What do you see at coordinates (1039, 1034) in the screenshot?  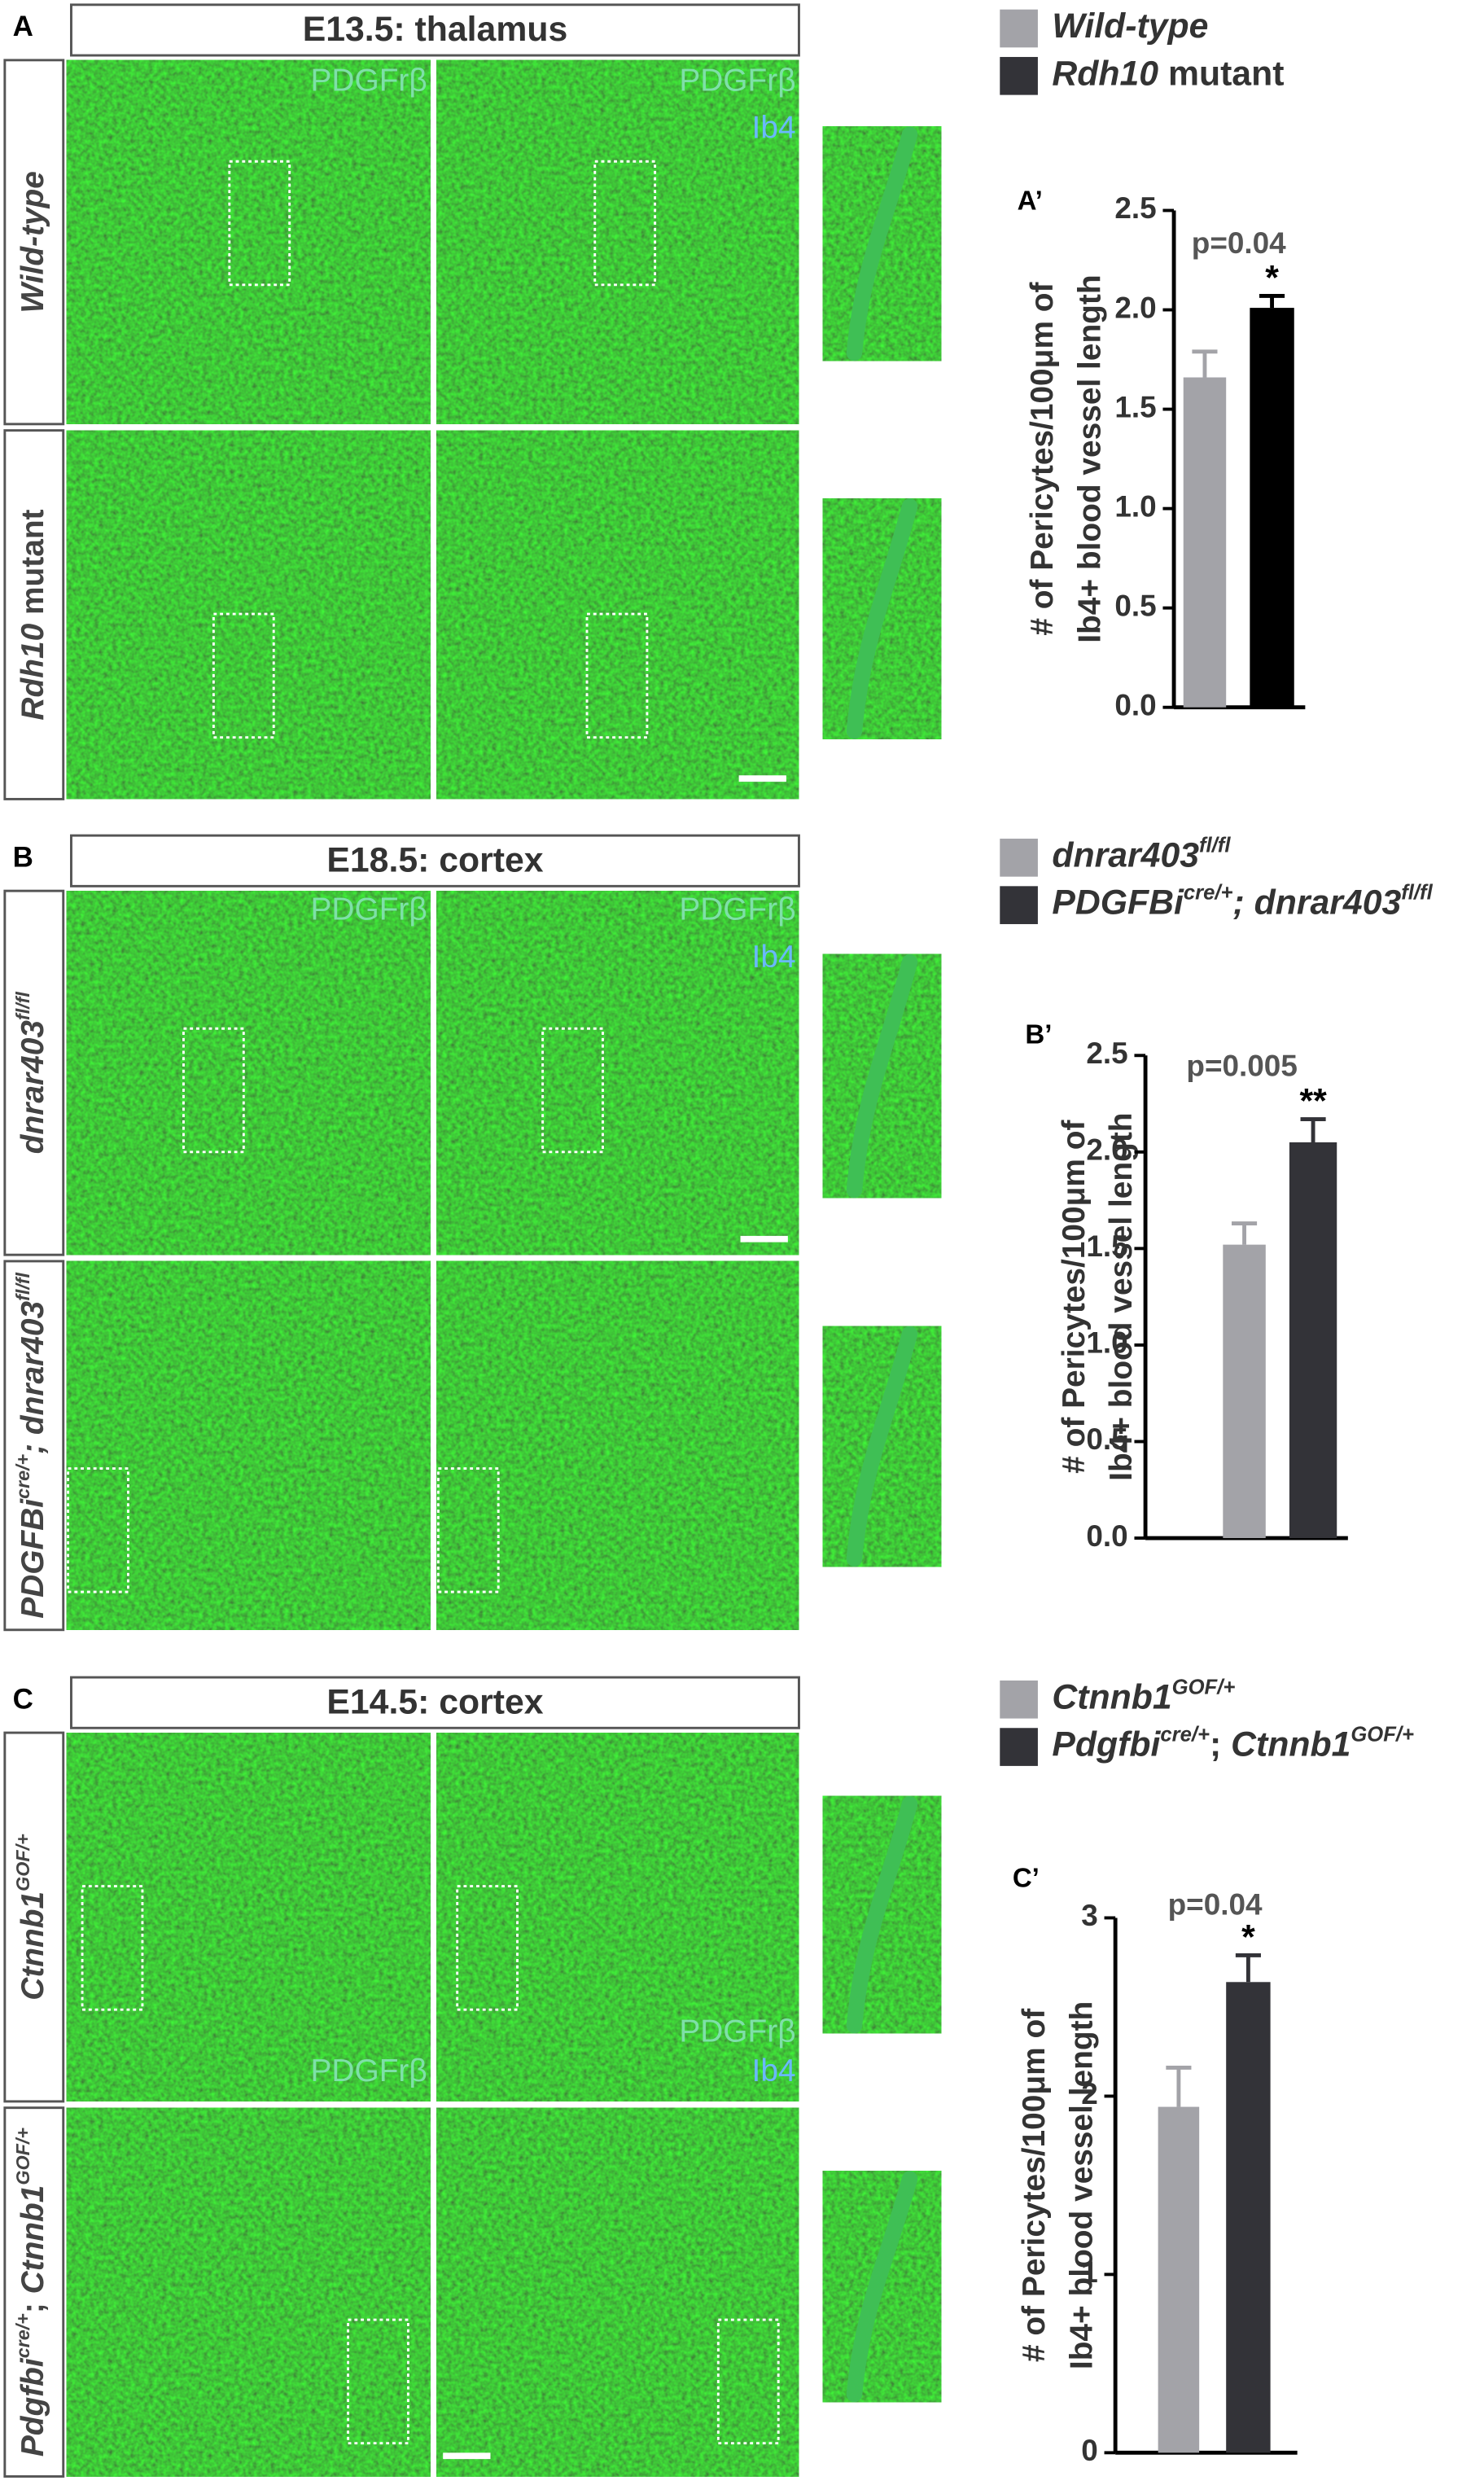 I see `chart-label: B’` at bounding box center [1039, 1034].